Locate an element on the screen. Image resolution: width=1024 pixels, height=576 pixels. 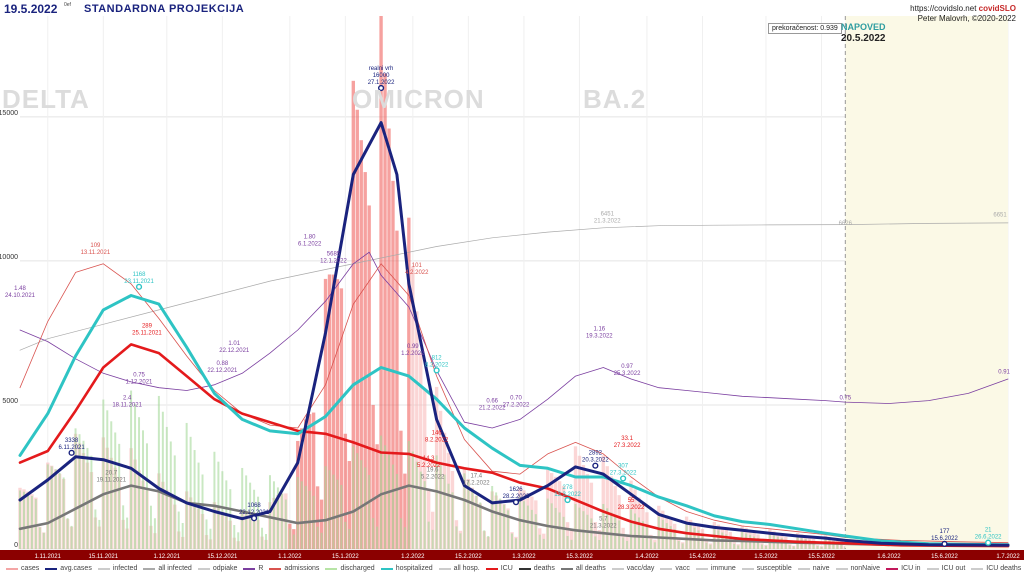
annotation-label: 6451 is located at coordinates (608, 214).